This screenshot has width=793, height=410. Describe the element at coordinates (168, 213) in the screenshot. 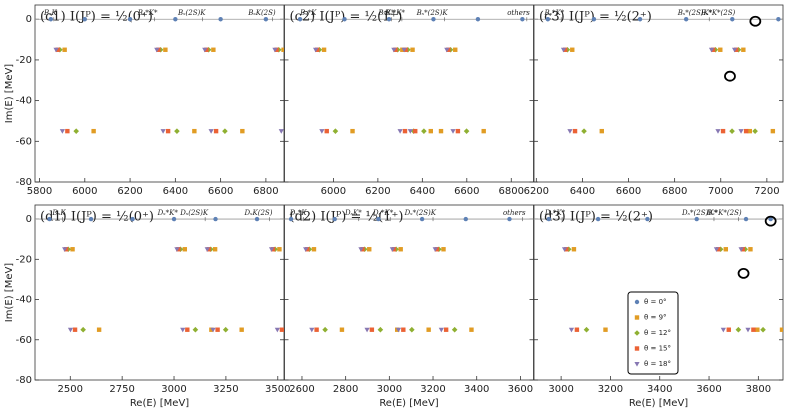

I see `threshold-label: Dₛ*K*` at that location.